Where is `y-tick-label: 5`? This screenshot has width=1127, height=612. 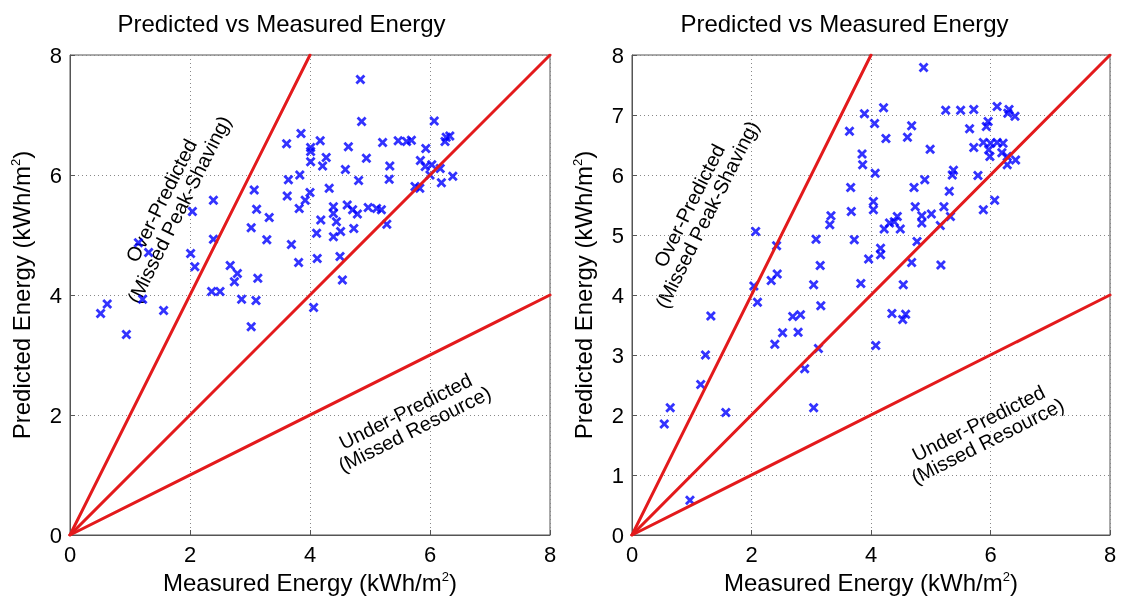
y-tick-label: 5 is located at coordinates (617, 235).